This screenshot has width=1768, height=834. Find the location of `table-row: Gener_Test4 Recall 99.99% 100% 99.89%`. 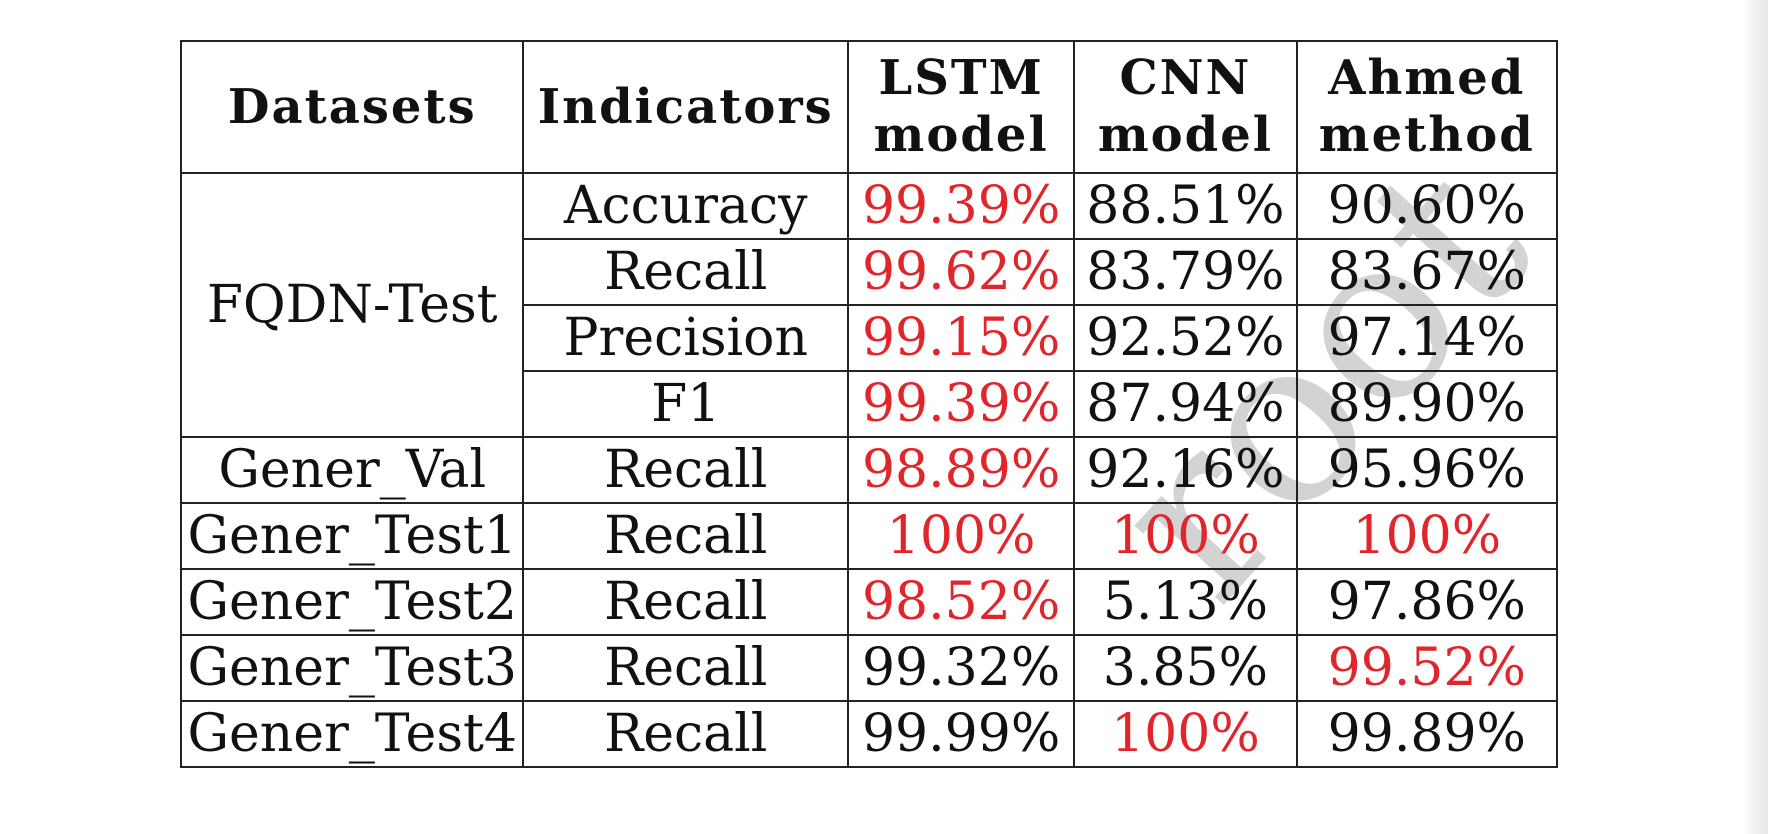

table-row: Gener_Test4 Recall 99.99% 100% 99.89% is located at coordinates (869, 734).